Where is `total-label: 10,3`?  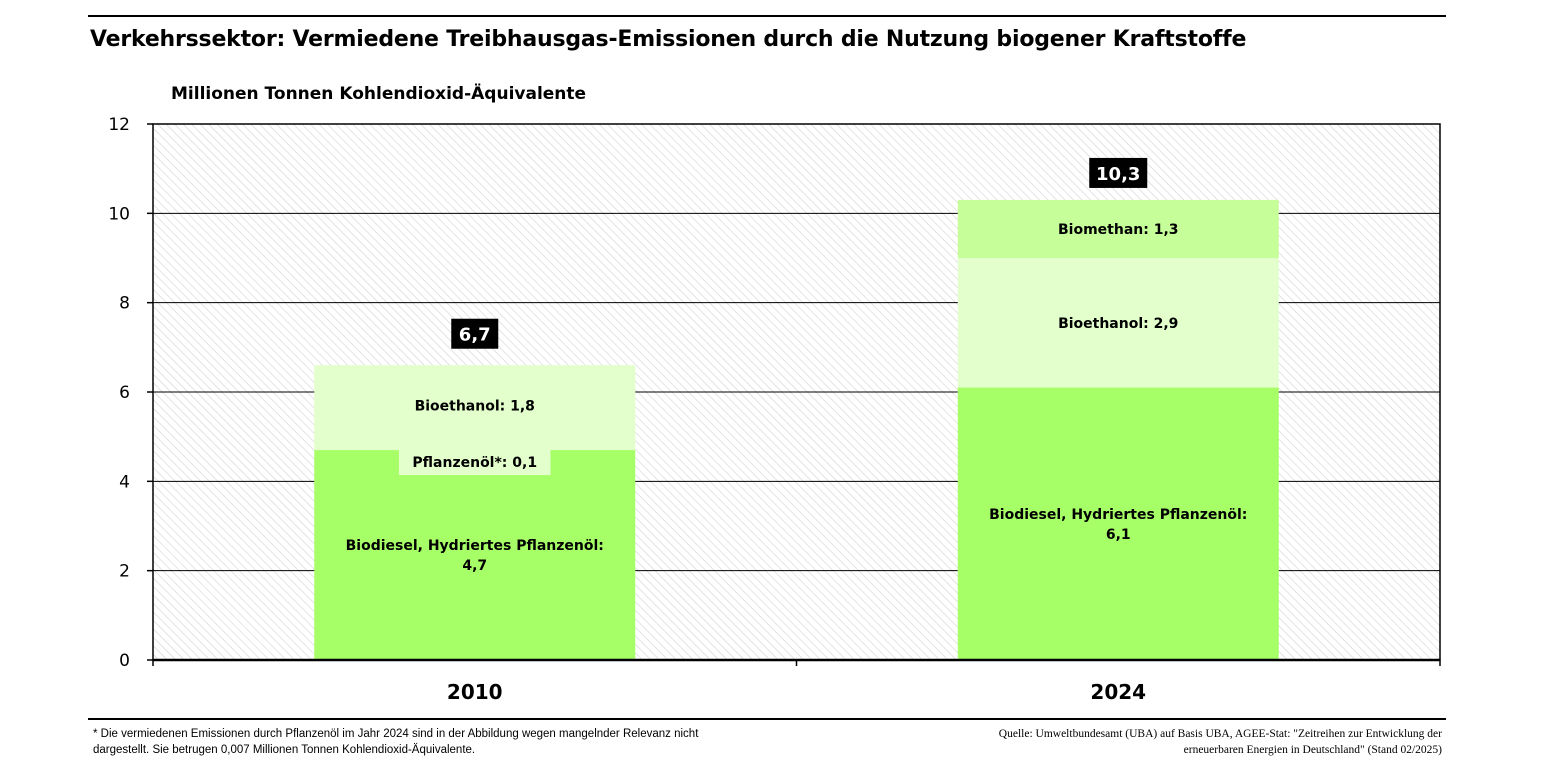 total-label: 10,3 is located at coordinates (1118, 174).